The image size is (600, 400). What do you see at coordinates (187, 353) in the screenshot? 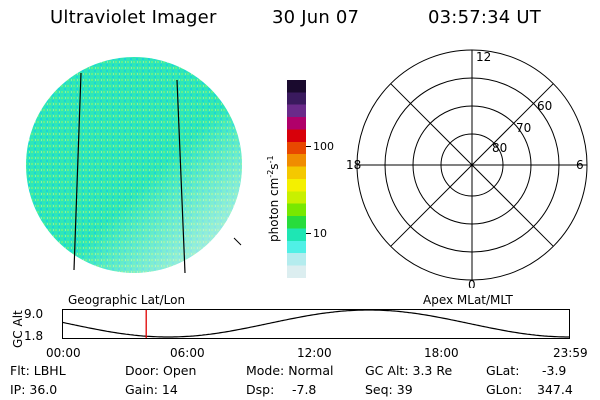
I see `xtick-0600: 06:00` at bounding box center [187, 353].